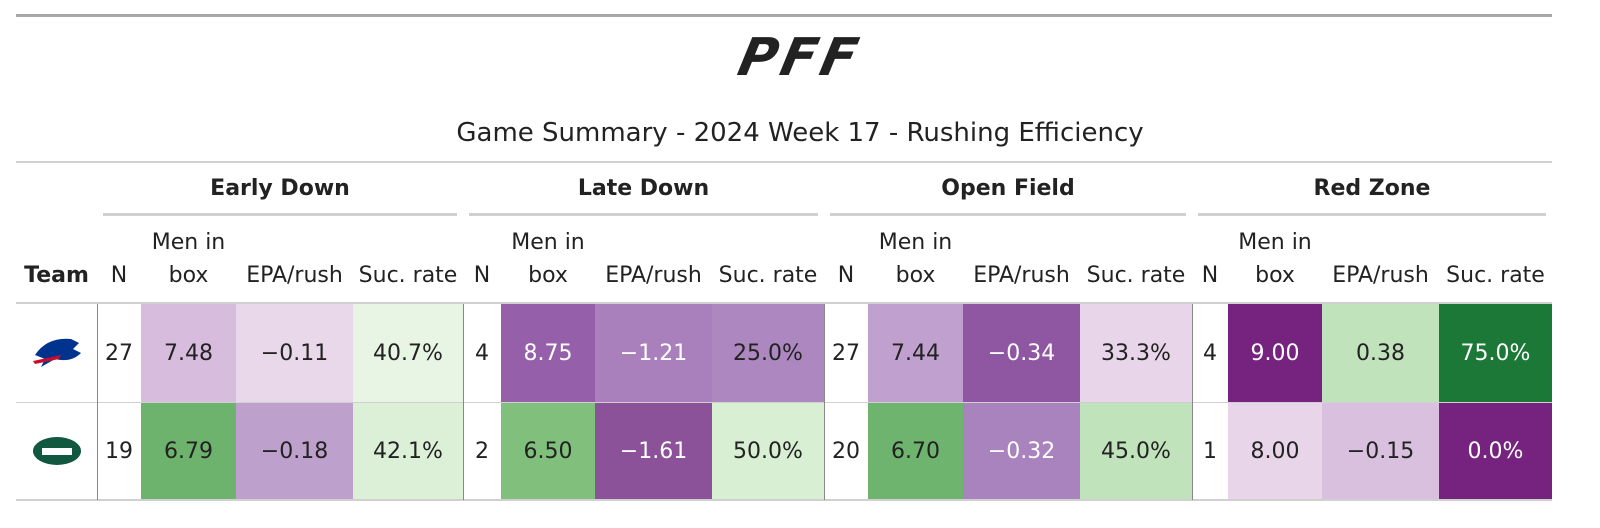 This screenshot has width=1600, height=528. I want to click on table-cell: 7.48, so click(188, 353).